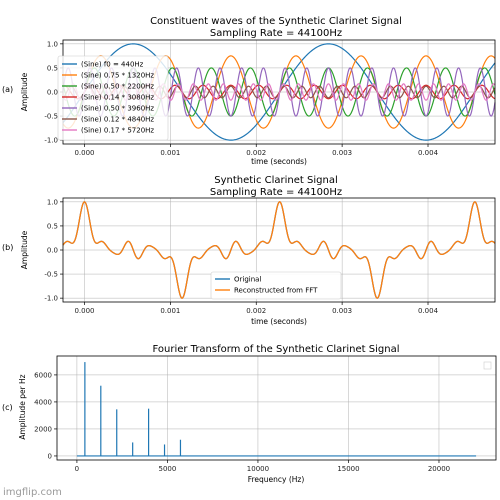  I want to click on chart-b-subtitle: Sampling Rate = 44100Hz, so click(276, 192).